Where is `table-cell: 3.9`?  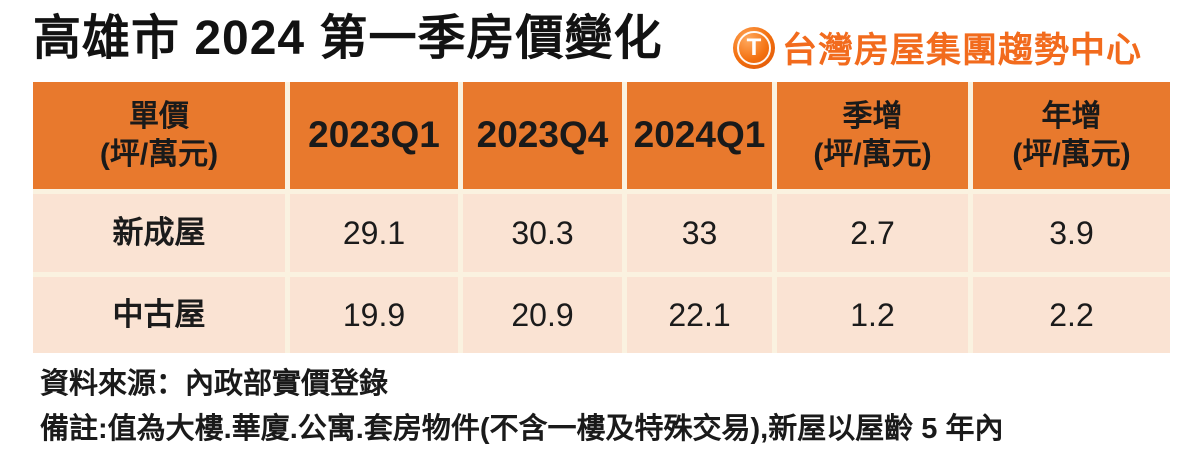
table-cell: 3.9 is located at coordinates (1071, 233).